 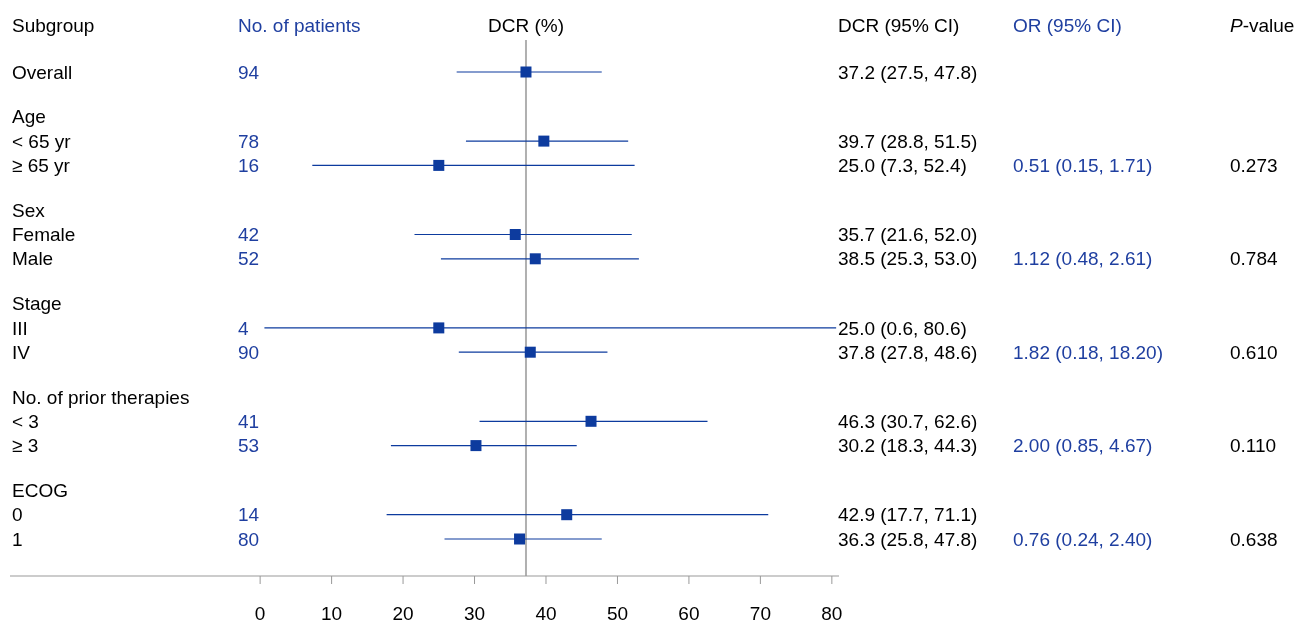 What do you see at coordinates (25, 446) in the screenshot?
I see `y-tick-label: ≥ 3` at bounding box center [25, 446].